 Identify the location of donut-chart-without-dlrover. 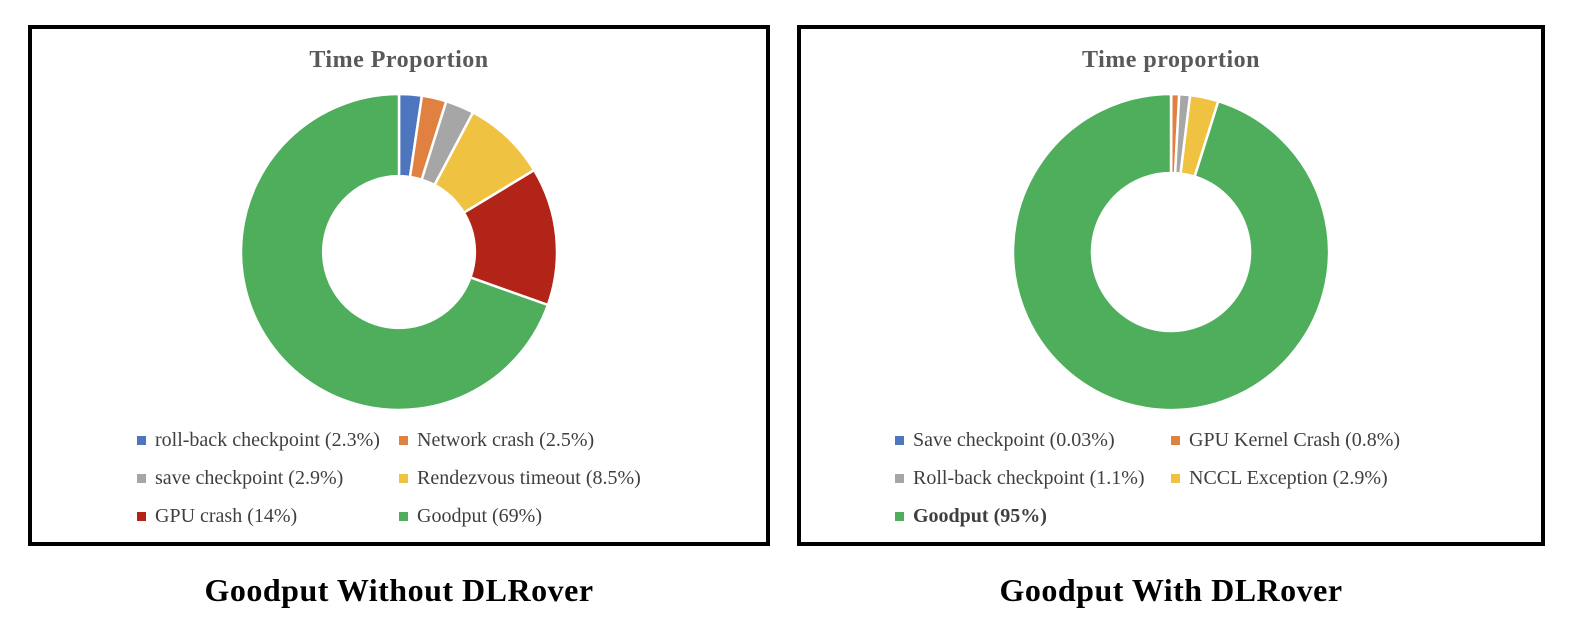
(399, 252).